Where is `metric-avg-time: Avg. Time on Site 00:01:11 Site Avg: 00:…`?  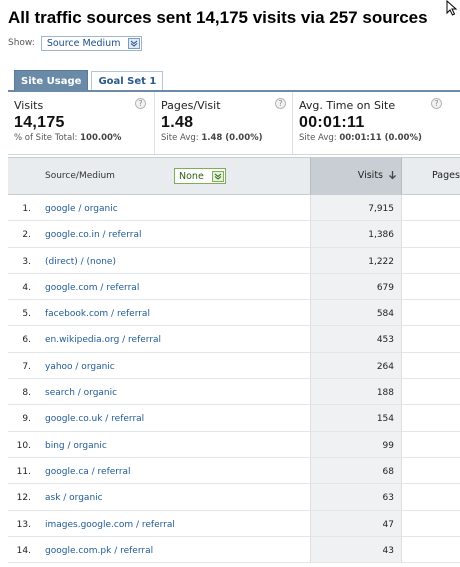
metric-avg-time: Avg. Time on Site 00:01:11 Site Avg: 00:… is located at coordinates (376, 123).